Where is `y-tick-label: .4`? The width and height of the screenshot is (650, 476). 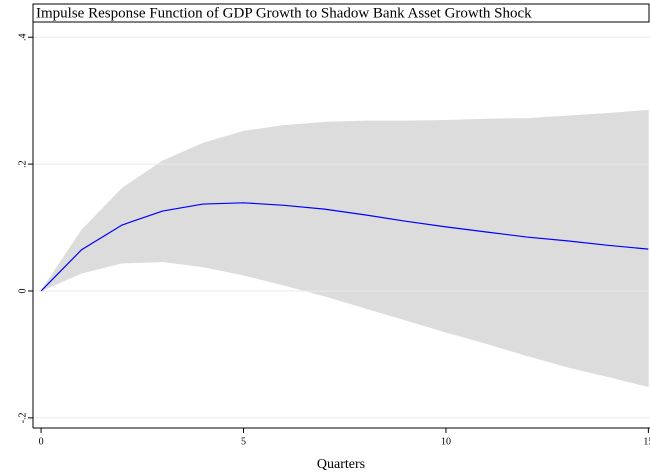 y-tick-label: .4 is located at coordinates (22, 37).